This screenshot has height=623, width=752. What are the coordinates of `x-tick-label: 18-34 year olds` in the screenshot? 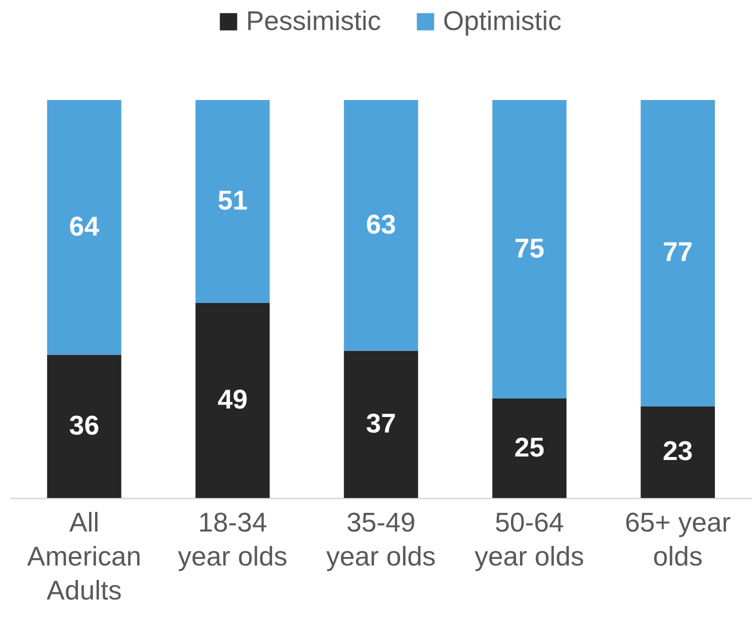 It's located at (233, 540).